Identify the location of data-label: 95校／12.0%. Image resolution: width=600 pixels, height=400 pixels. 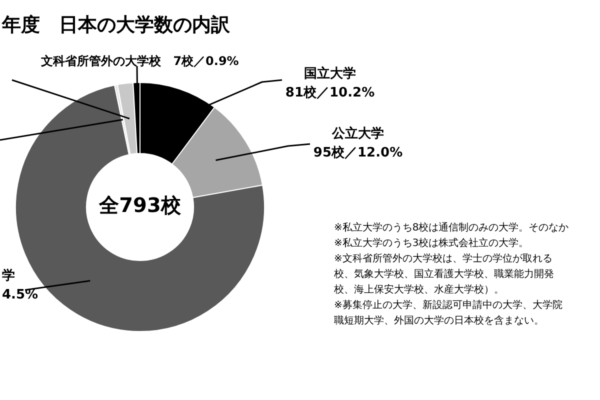
(358, 152).